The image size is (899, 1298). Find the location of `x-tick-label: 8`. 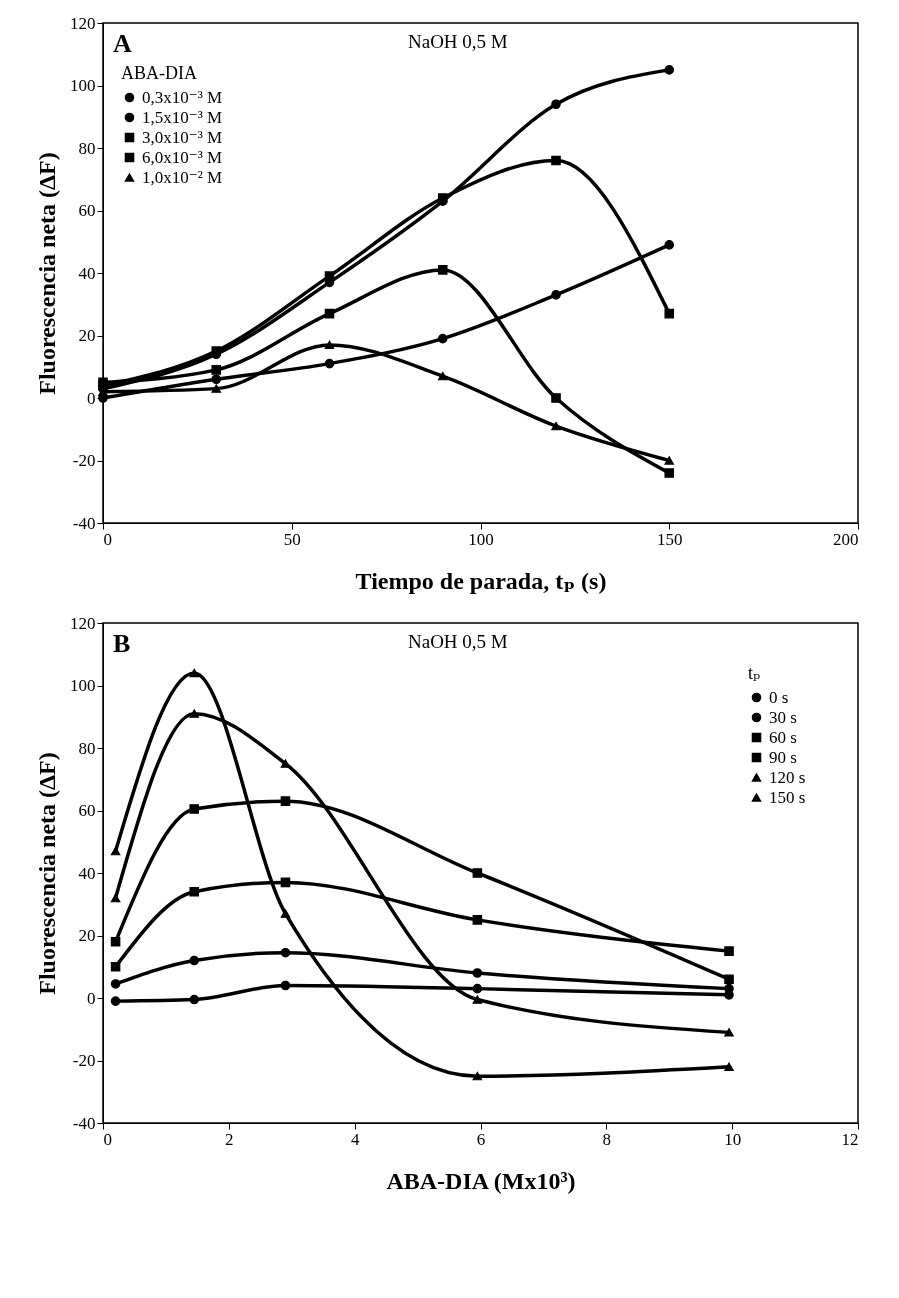

x-tick-label: 8 is located at coordinates (607, 1139).